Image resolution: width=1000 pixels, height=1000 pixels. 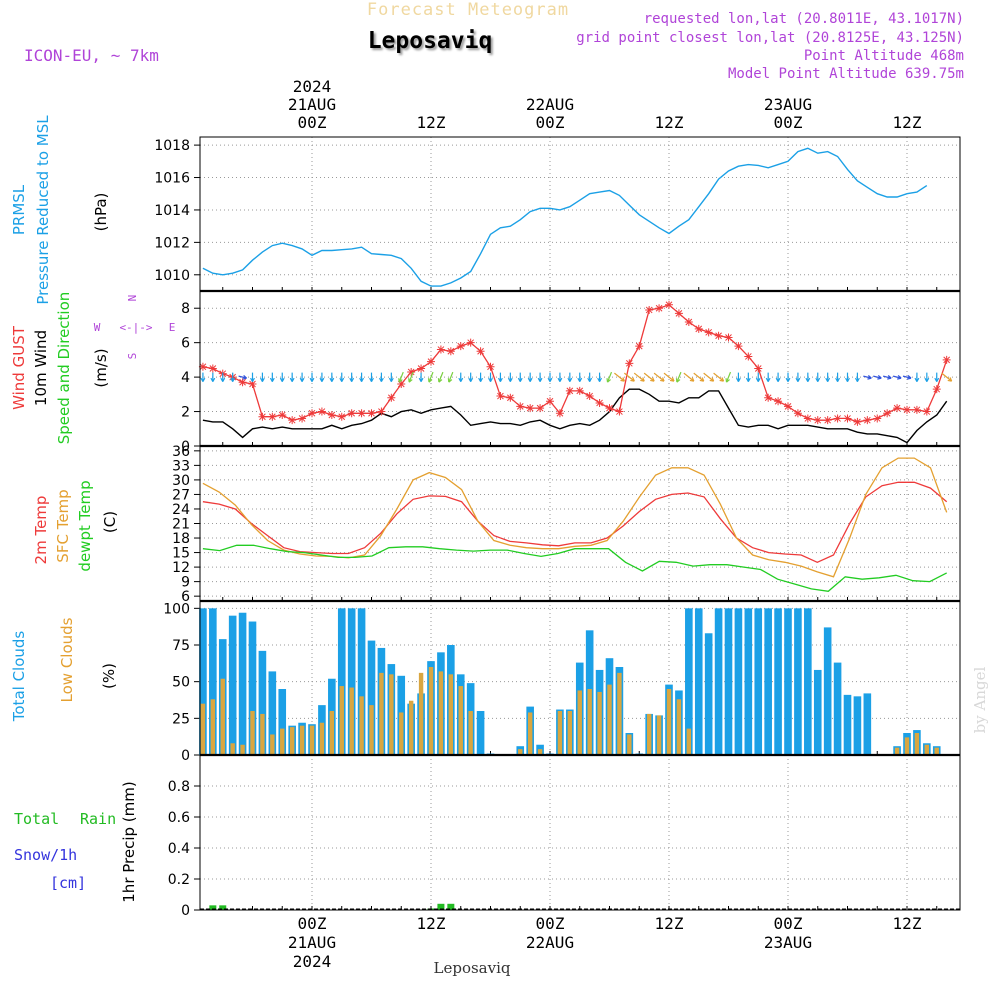 What do you see at coordinates (129, 841) in the screenshot?
I see `precip-ylabel: 1hr Precip (mm)` at bounding box center [129, 841].